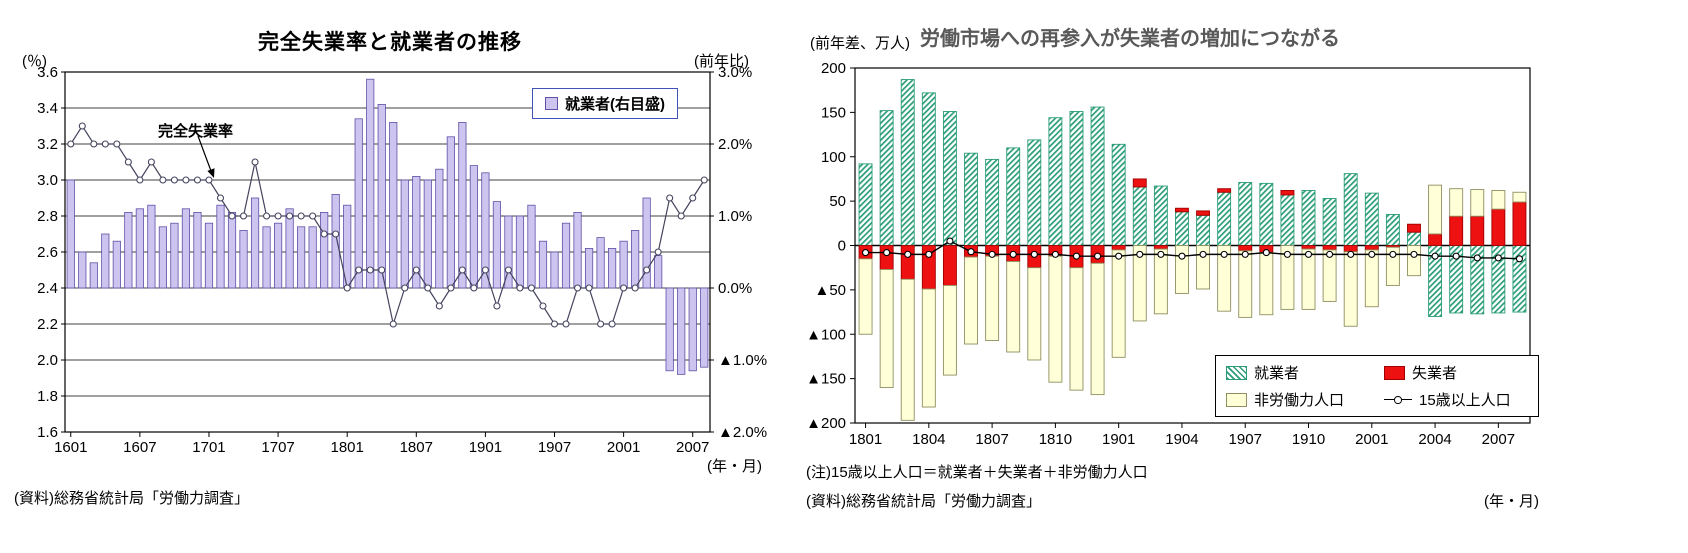 The height and width of the screenshot is (553, 1688). I want to click on svg-text: 1.6, so click(47, 432).